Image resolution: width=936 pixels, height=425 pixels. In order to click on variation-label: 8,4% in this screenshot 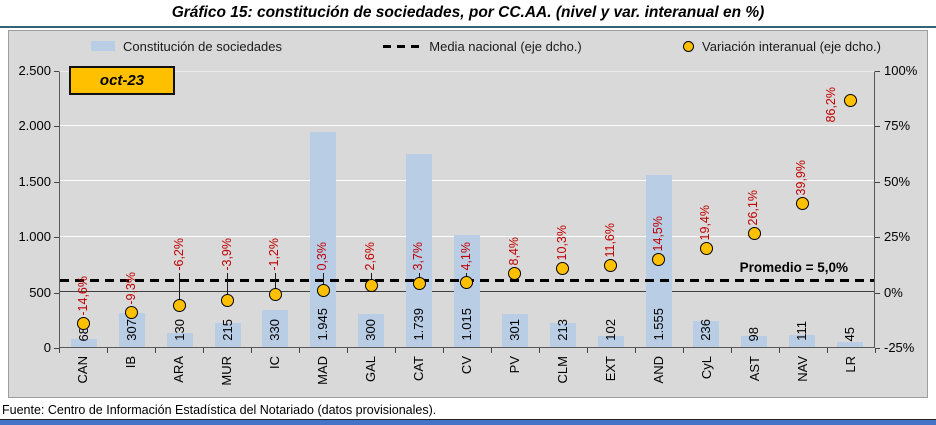, I will do `click(513, 251)`.